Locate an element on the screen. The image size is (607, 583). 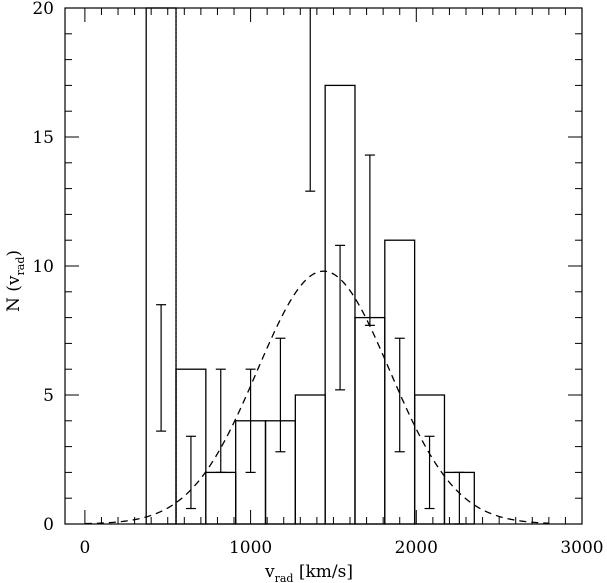
y-axis-label: N (vrad) is located at coordinates (15, 281).